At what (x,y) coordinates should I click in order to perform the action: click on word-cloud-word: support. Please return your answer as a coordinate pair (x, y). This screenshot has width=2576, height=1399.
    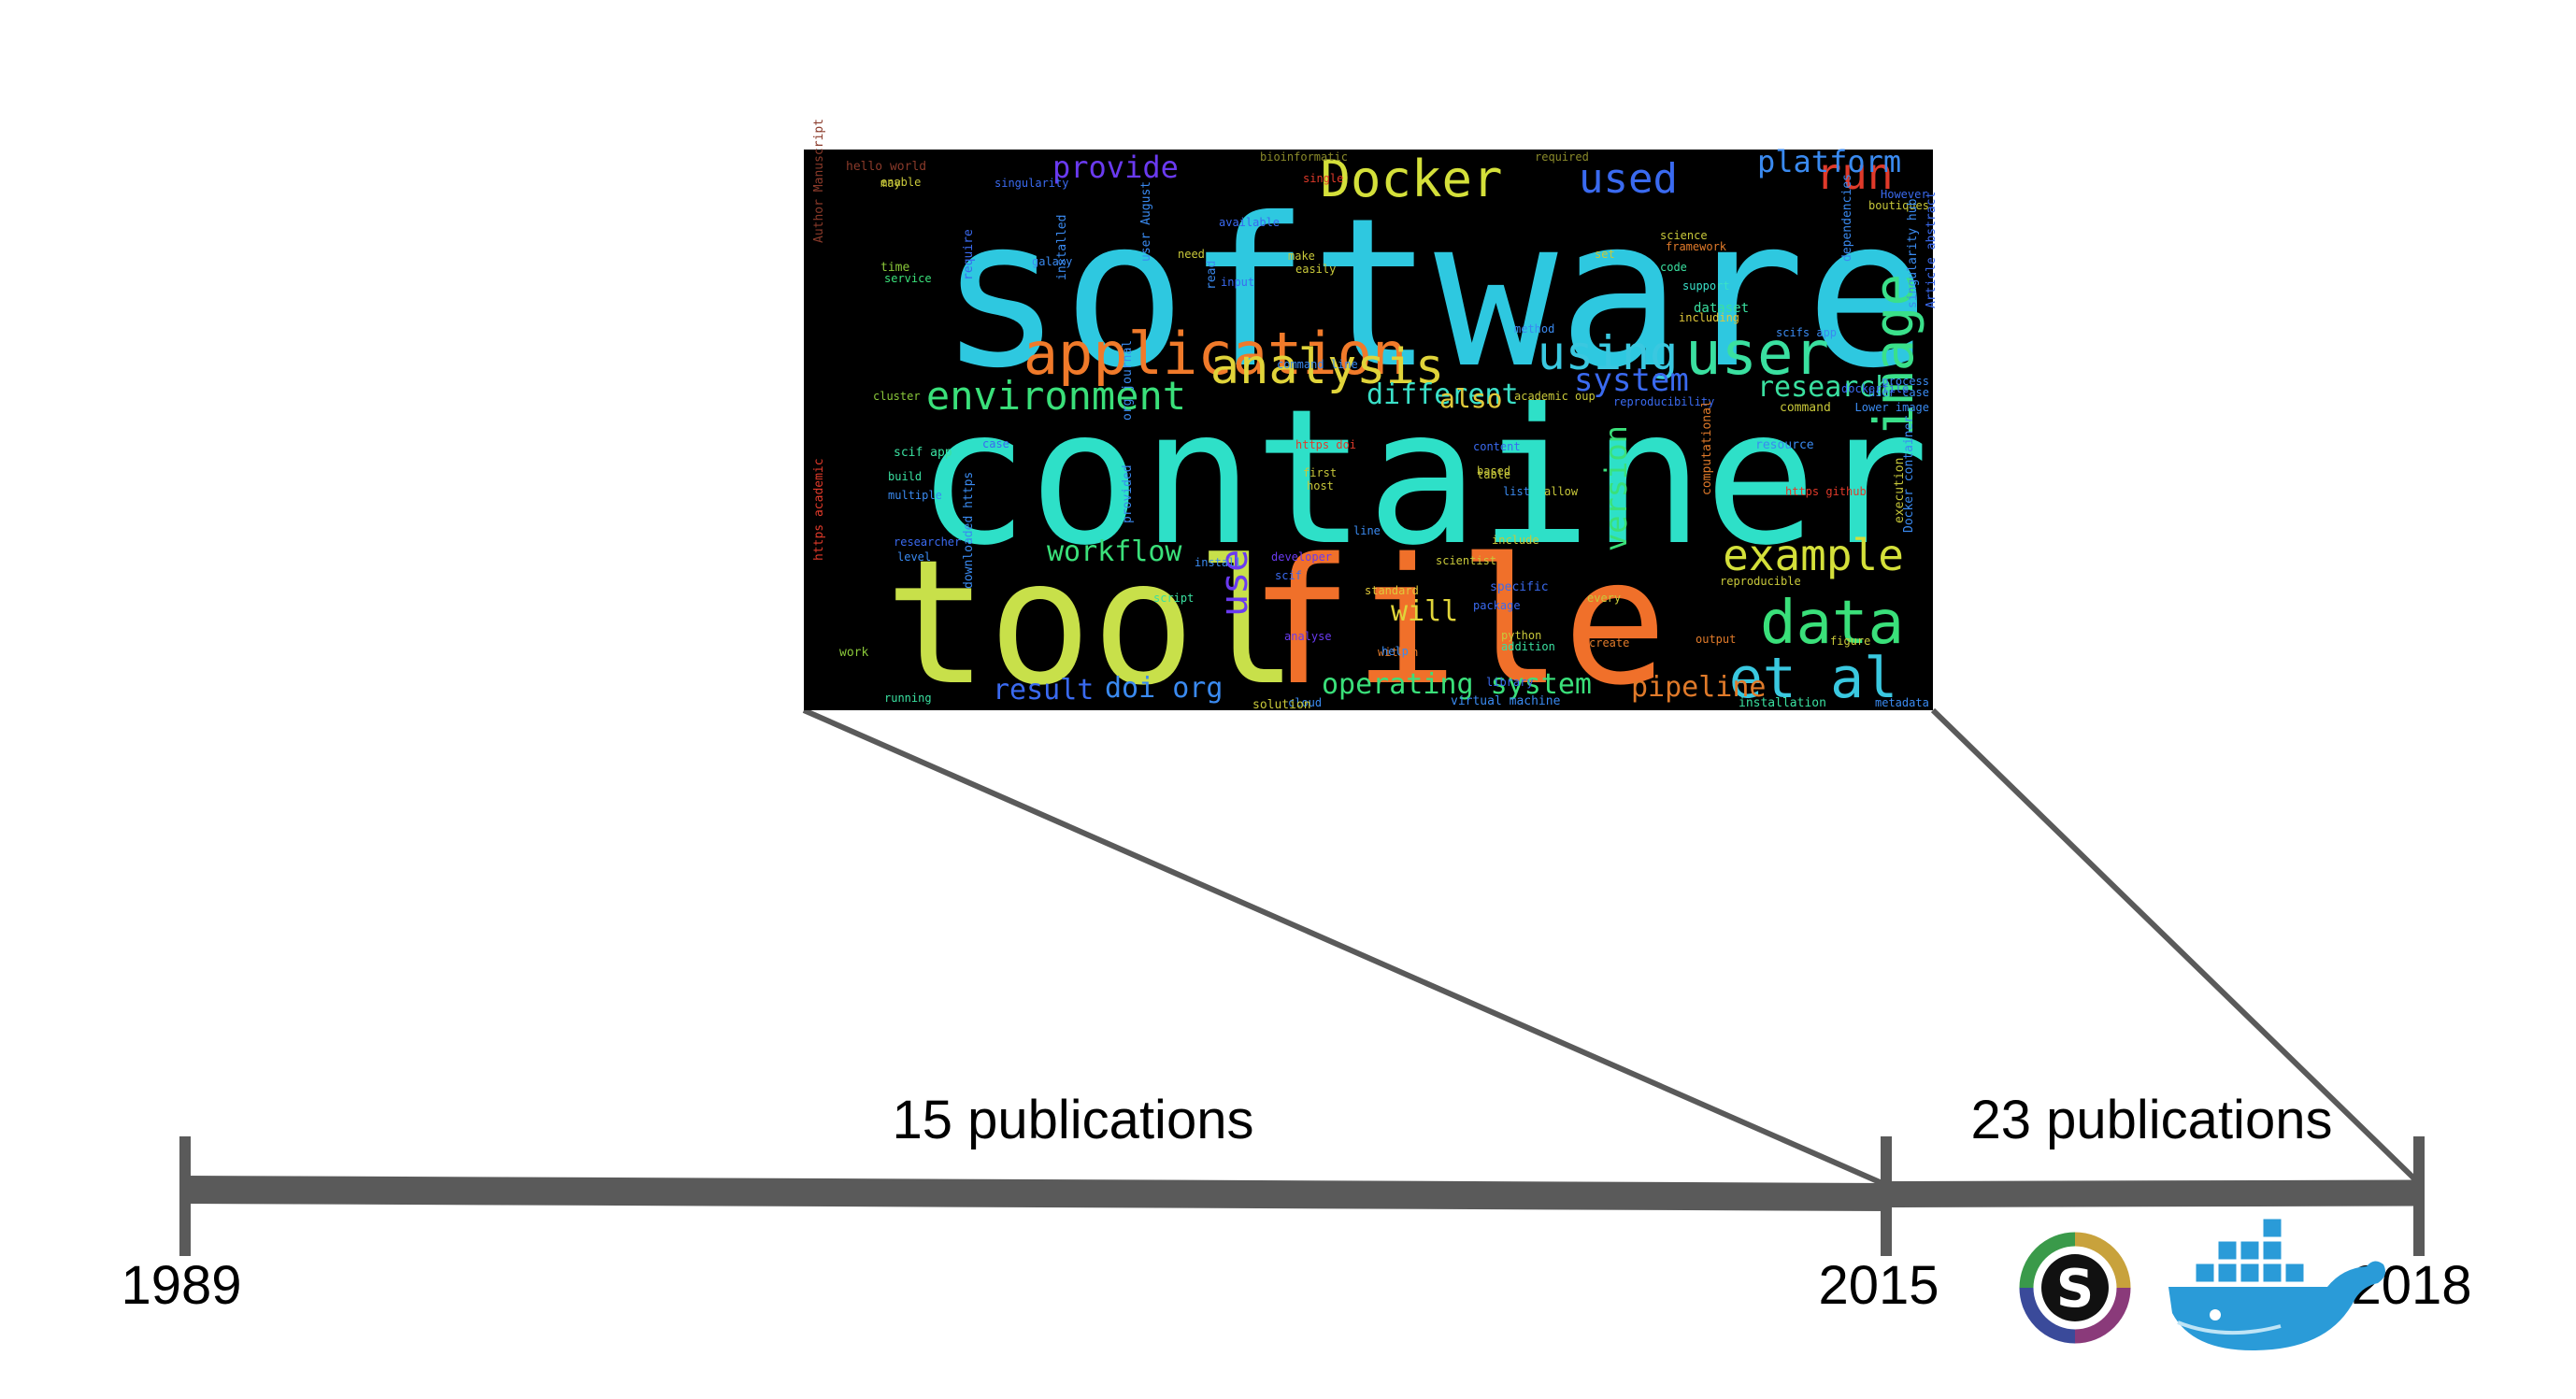
    Looking at the image, I should click on (1706, 286).